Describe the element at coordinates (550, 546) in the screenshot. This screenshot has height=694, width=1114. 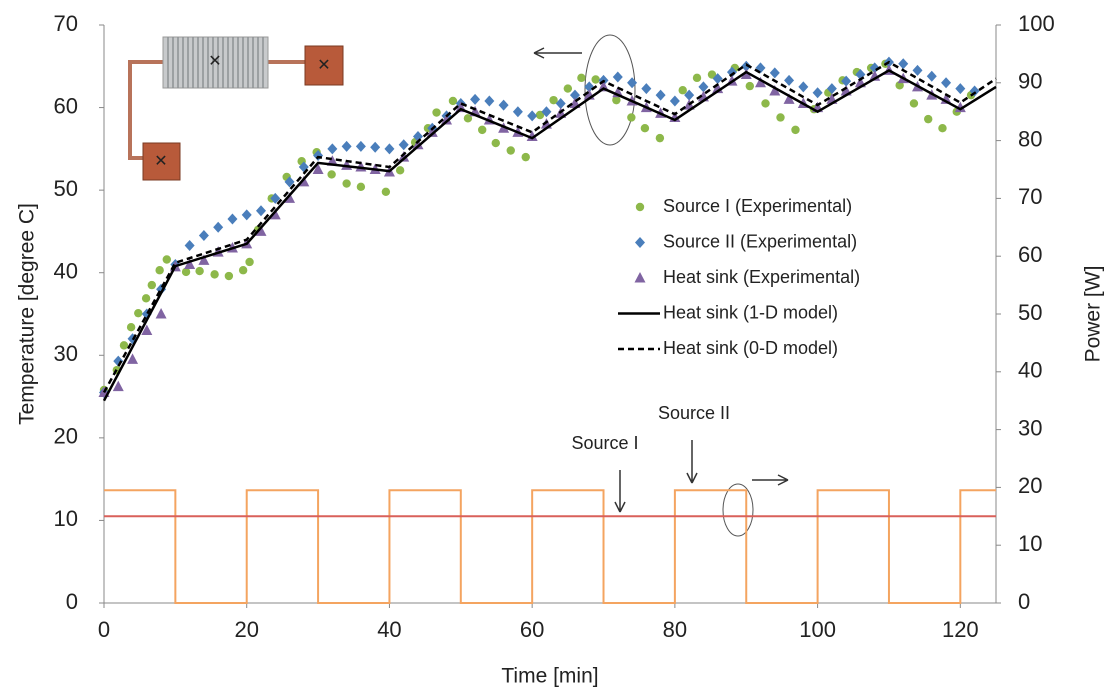
I see `power-line` at that location.